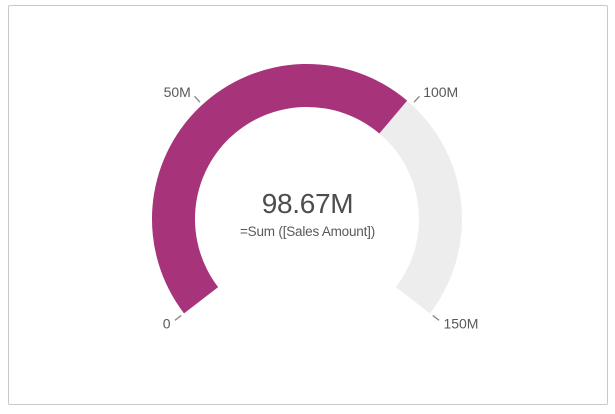 This screenshot has width=615, height=414. I want to click on gauge-tick-label: 0, so click(167, 324).